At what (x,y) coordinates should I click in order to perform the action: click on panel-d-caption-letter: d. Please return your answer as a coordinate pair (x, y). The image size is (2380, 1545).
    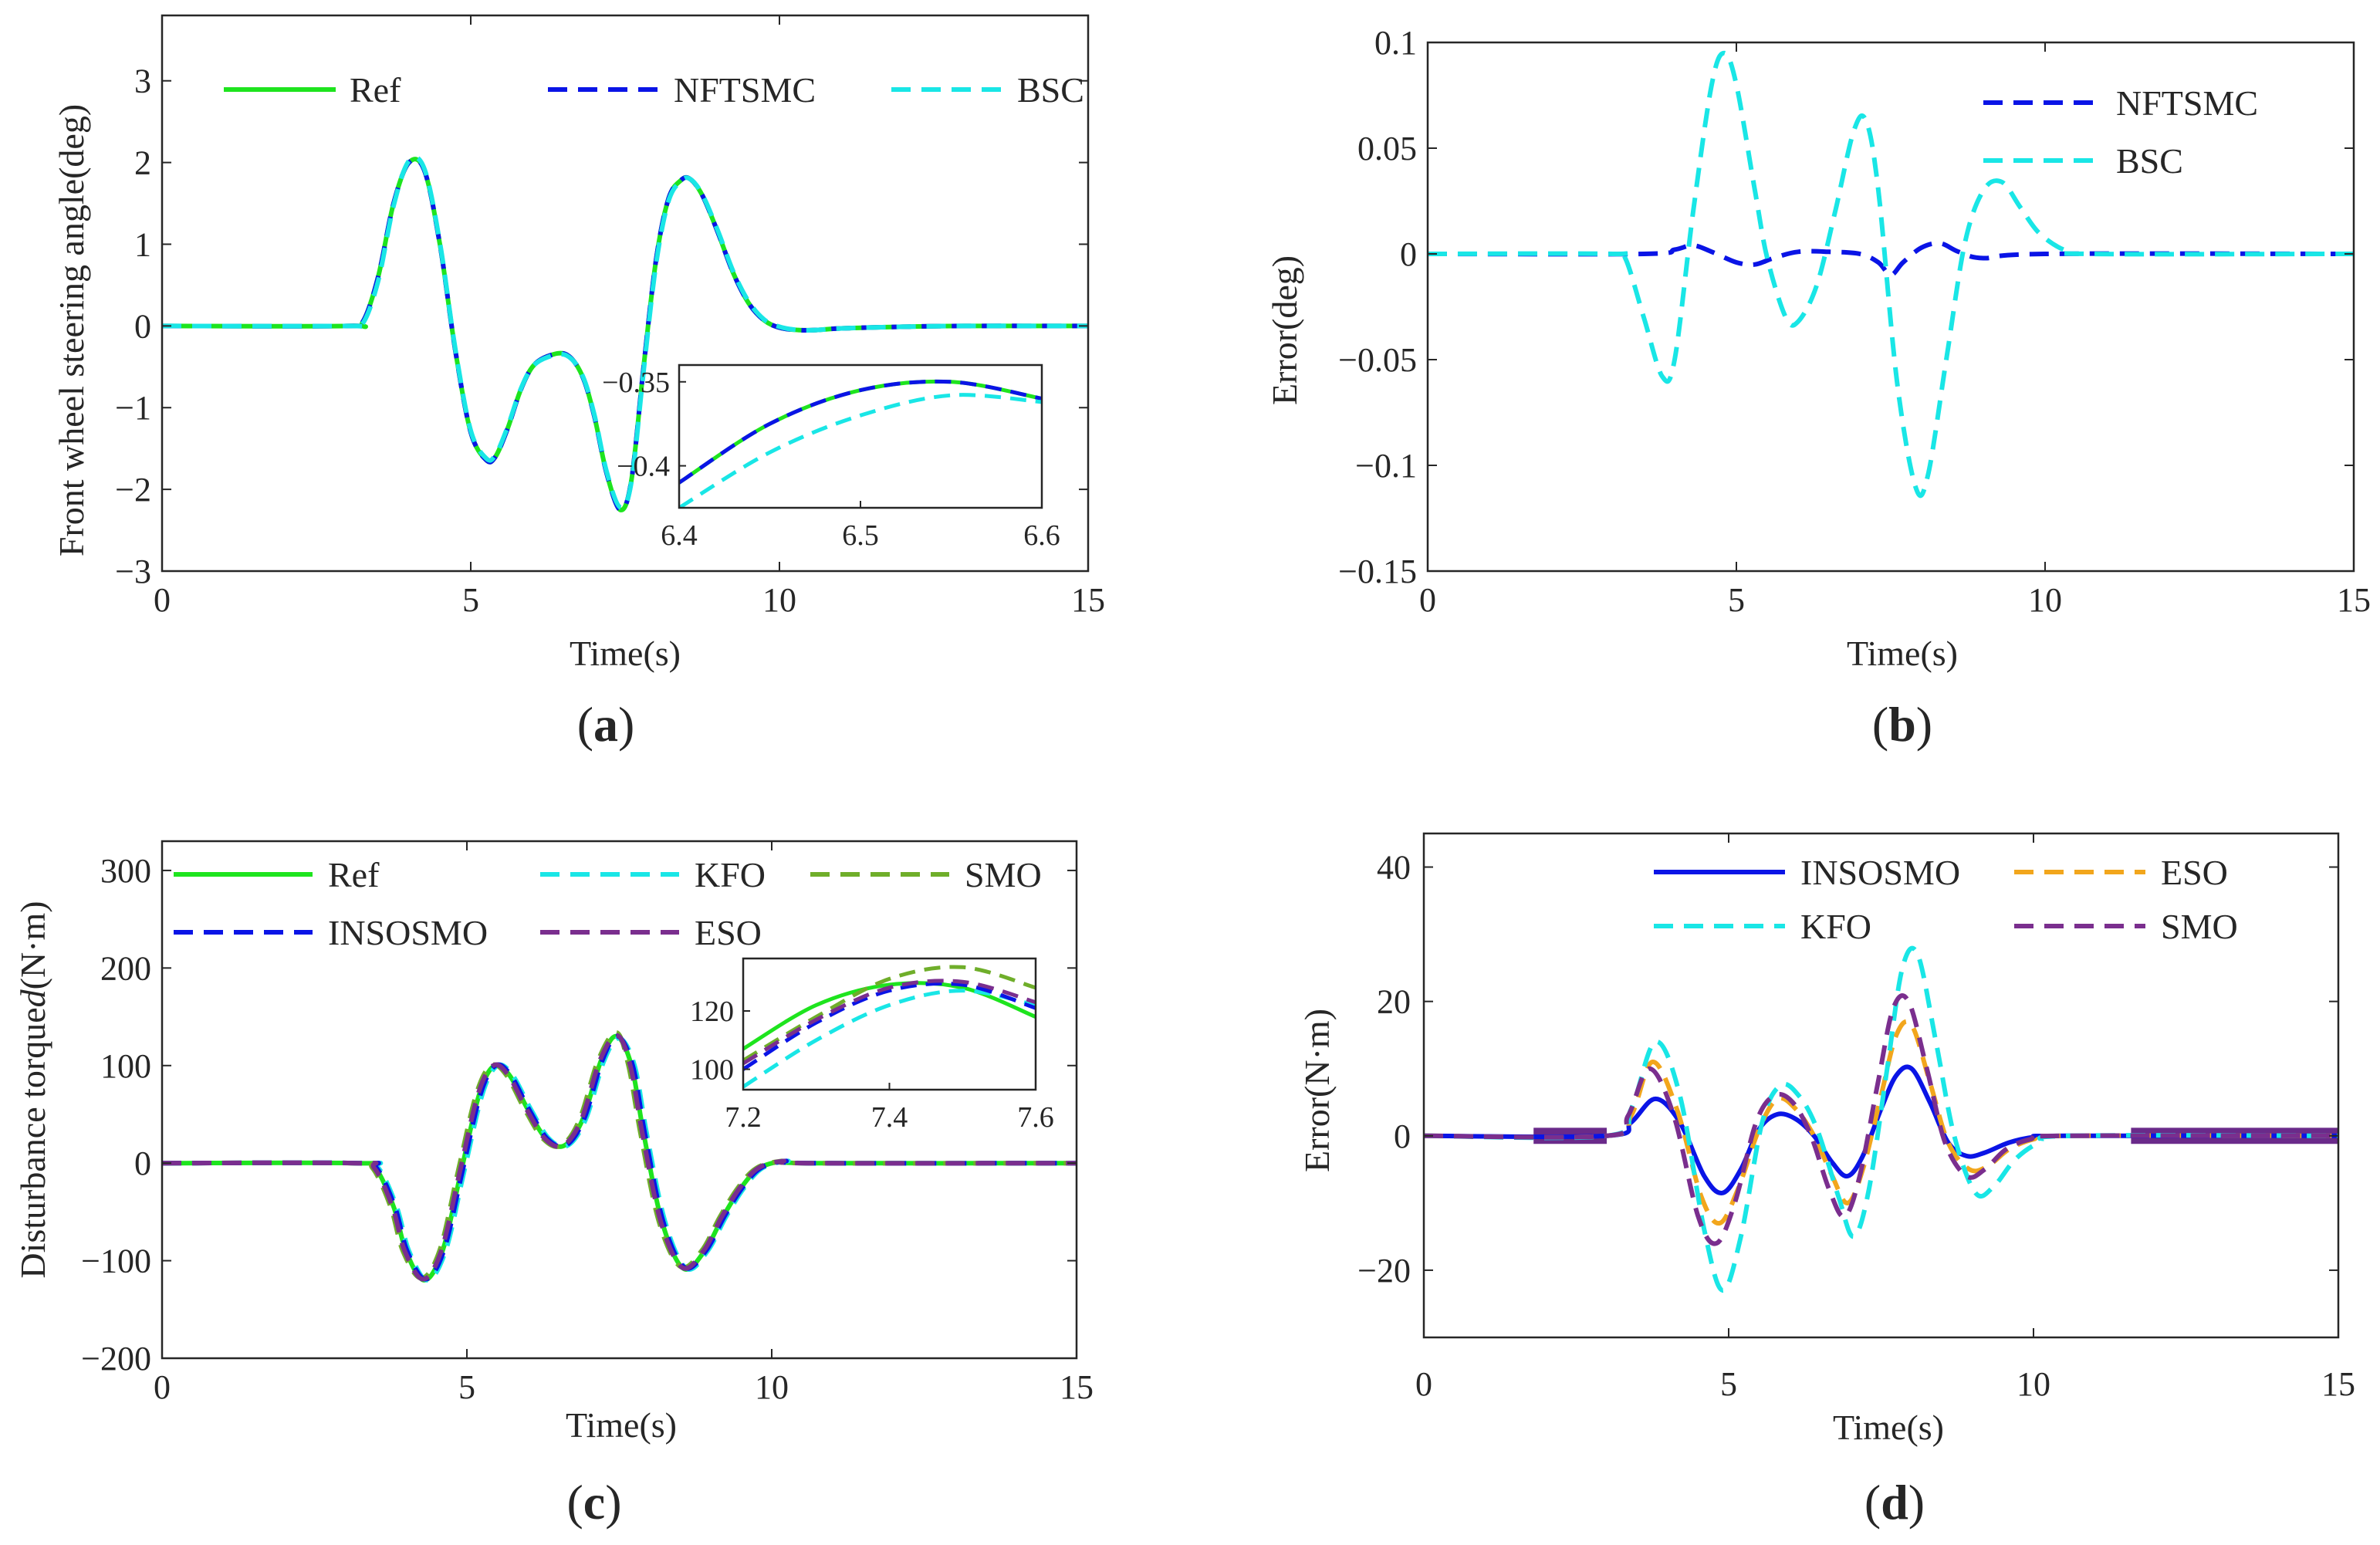
    Looking at the image, I should click on (1894, 1502).